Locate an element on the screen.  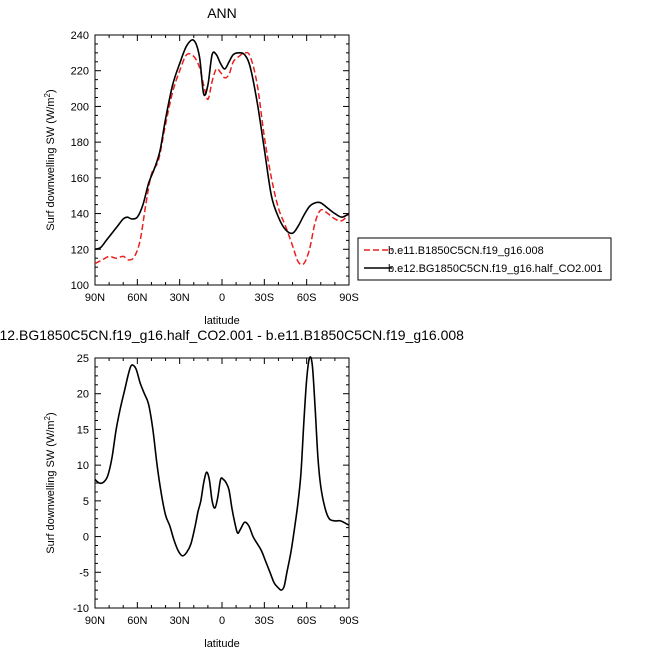
y-tick-label: 20 is located at coordinates (83, 395).